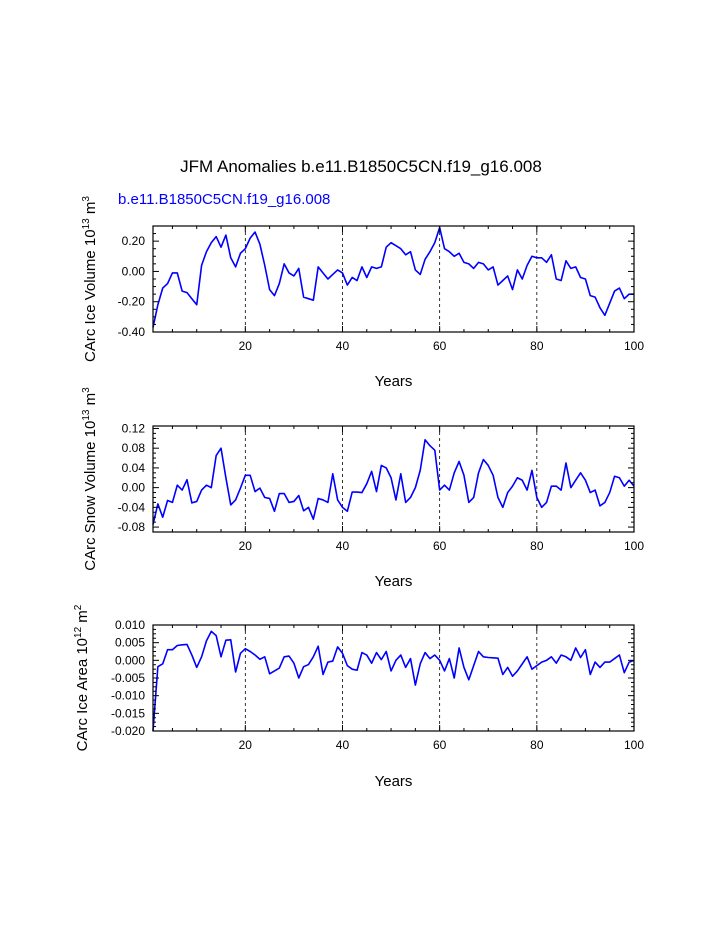  Describe the element at coordinates (132, 302) in the screenshot. I see `y-tick-label: -0.20` at that location.